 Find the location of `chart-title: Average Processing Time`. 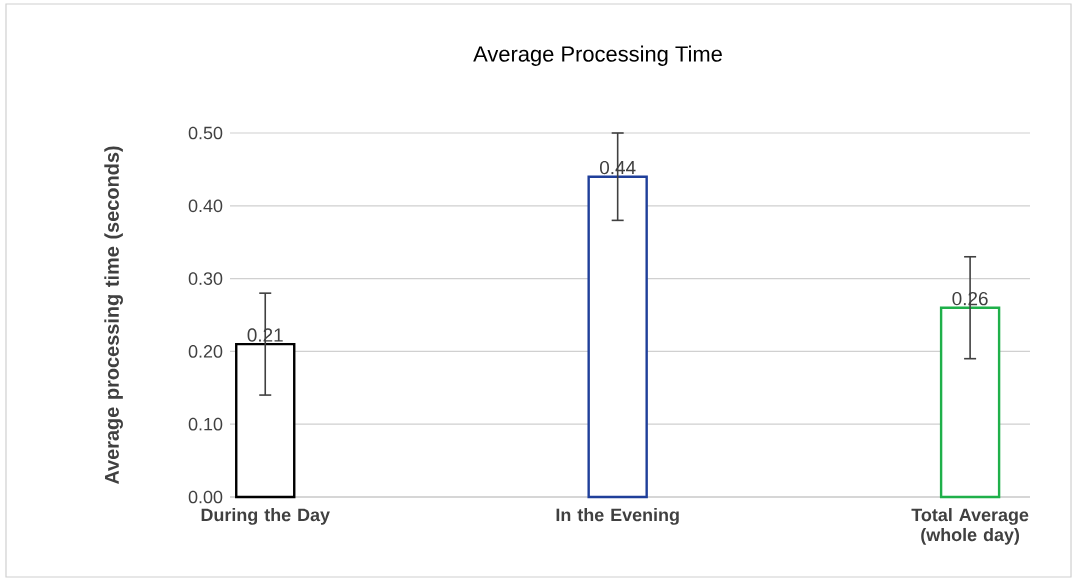

chart-title: Average Processing Time is located at coordinates (597, 55).